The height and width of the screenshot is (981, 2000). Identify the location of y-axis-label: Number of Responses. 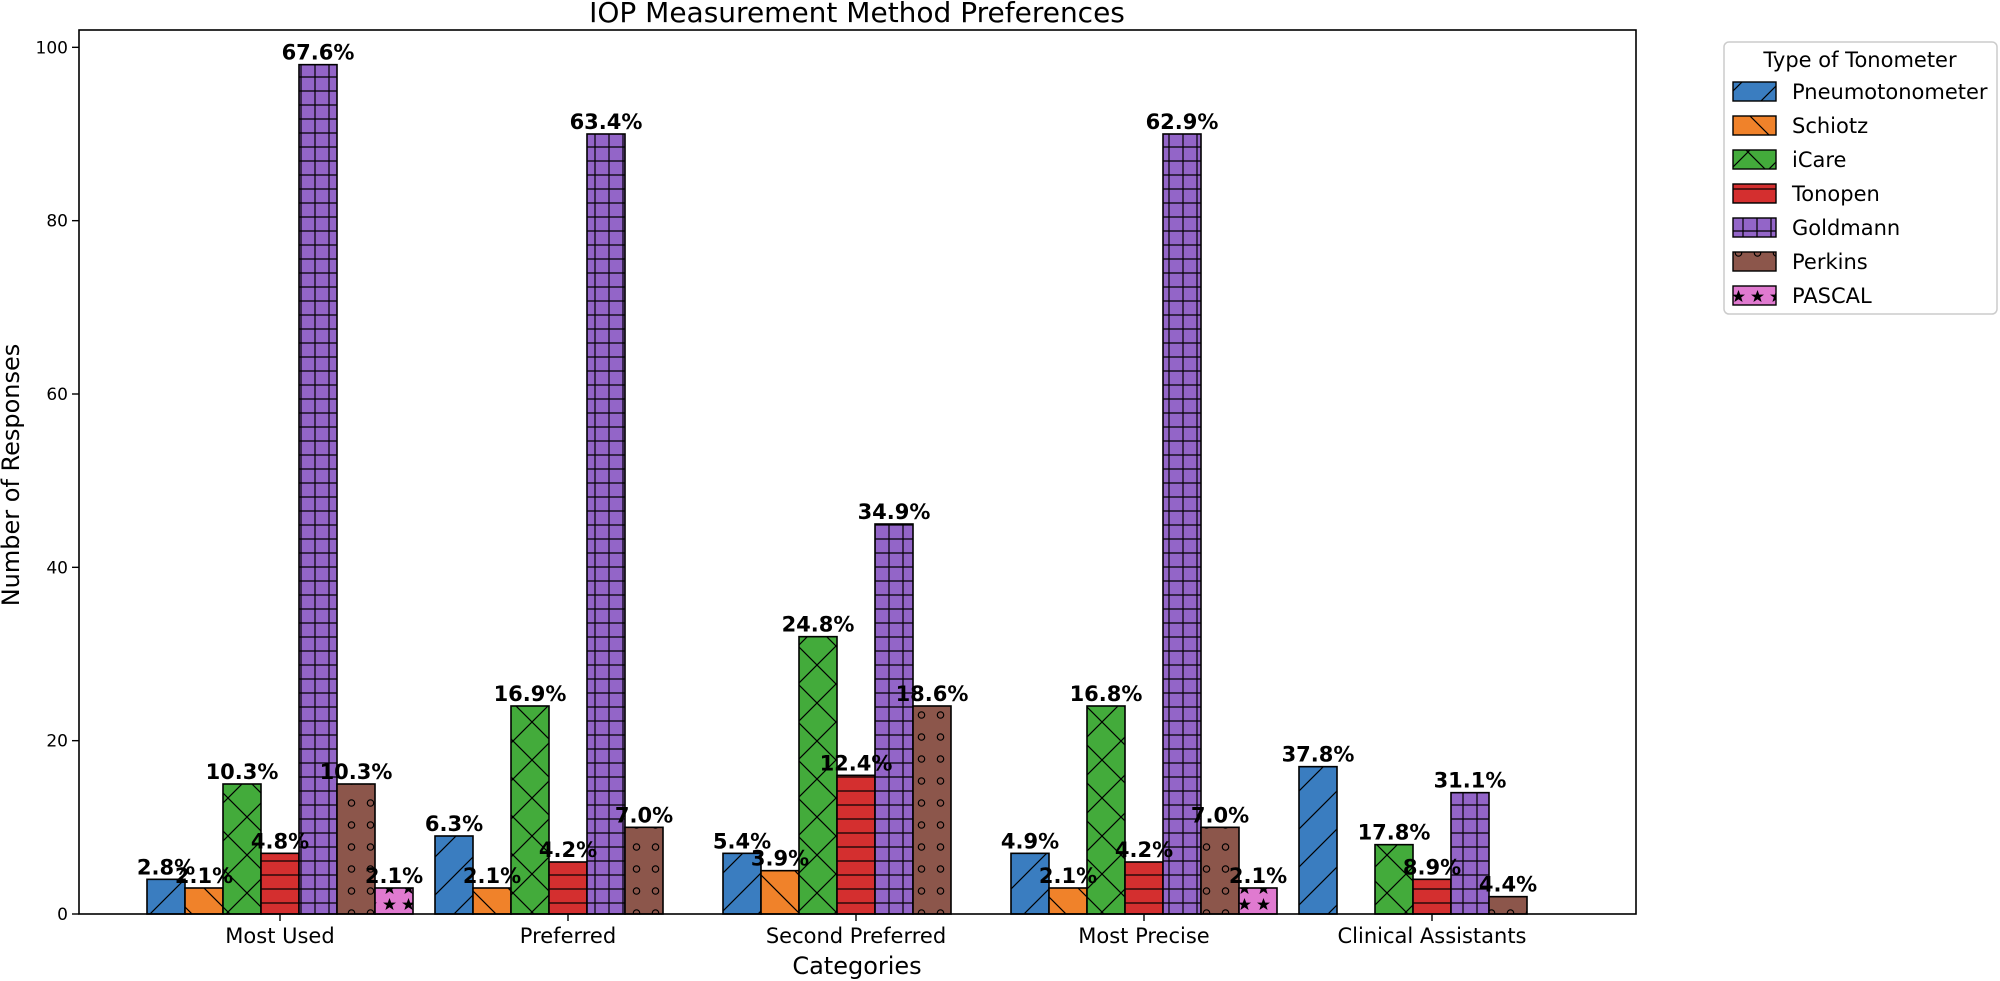
(12, 475).